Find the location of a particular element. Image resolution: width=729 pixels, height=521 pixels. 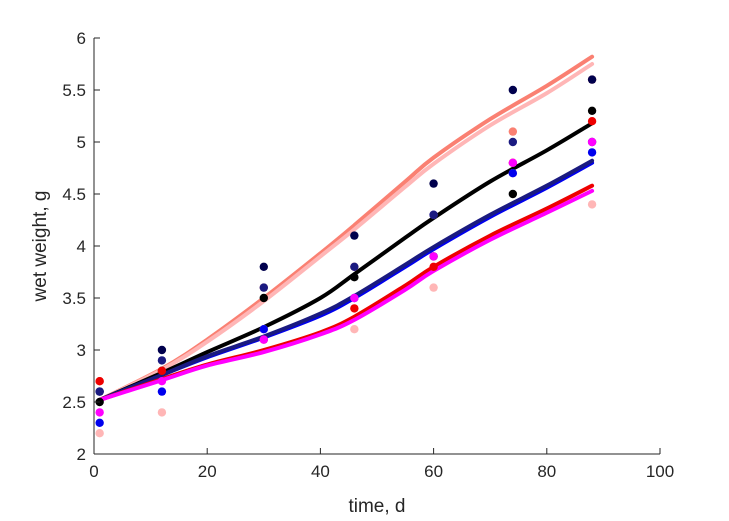

y-tick-label: 5.5 is located at coordinates (74, 90).